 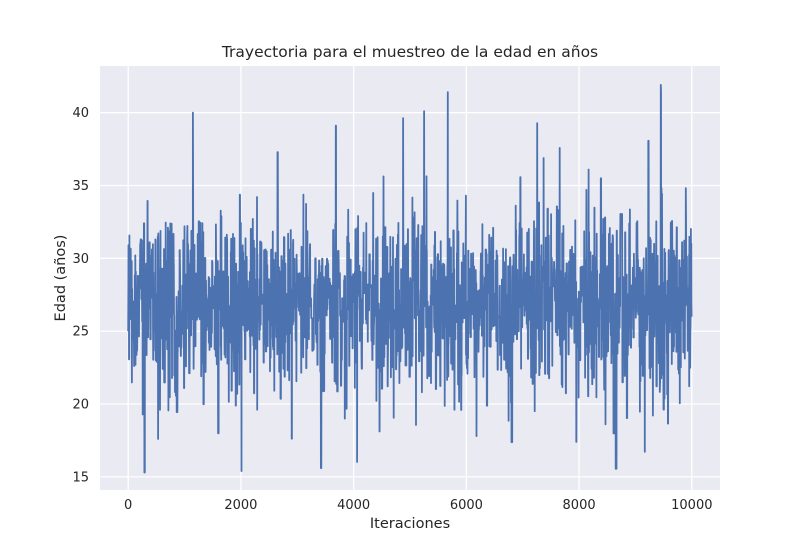 I want to click on y-tick-label: 35, so click(x=80, y=186).